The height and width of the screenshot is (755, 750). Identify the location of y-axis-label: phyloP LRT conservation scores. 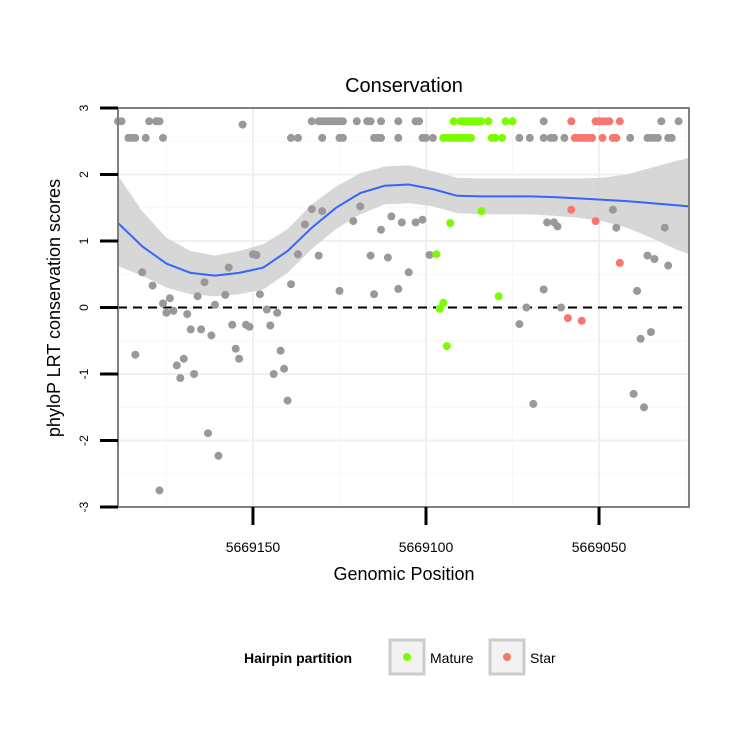
(54, 308).